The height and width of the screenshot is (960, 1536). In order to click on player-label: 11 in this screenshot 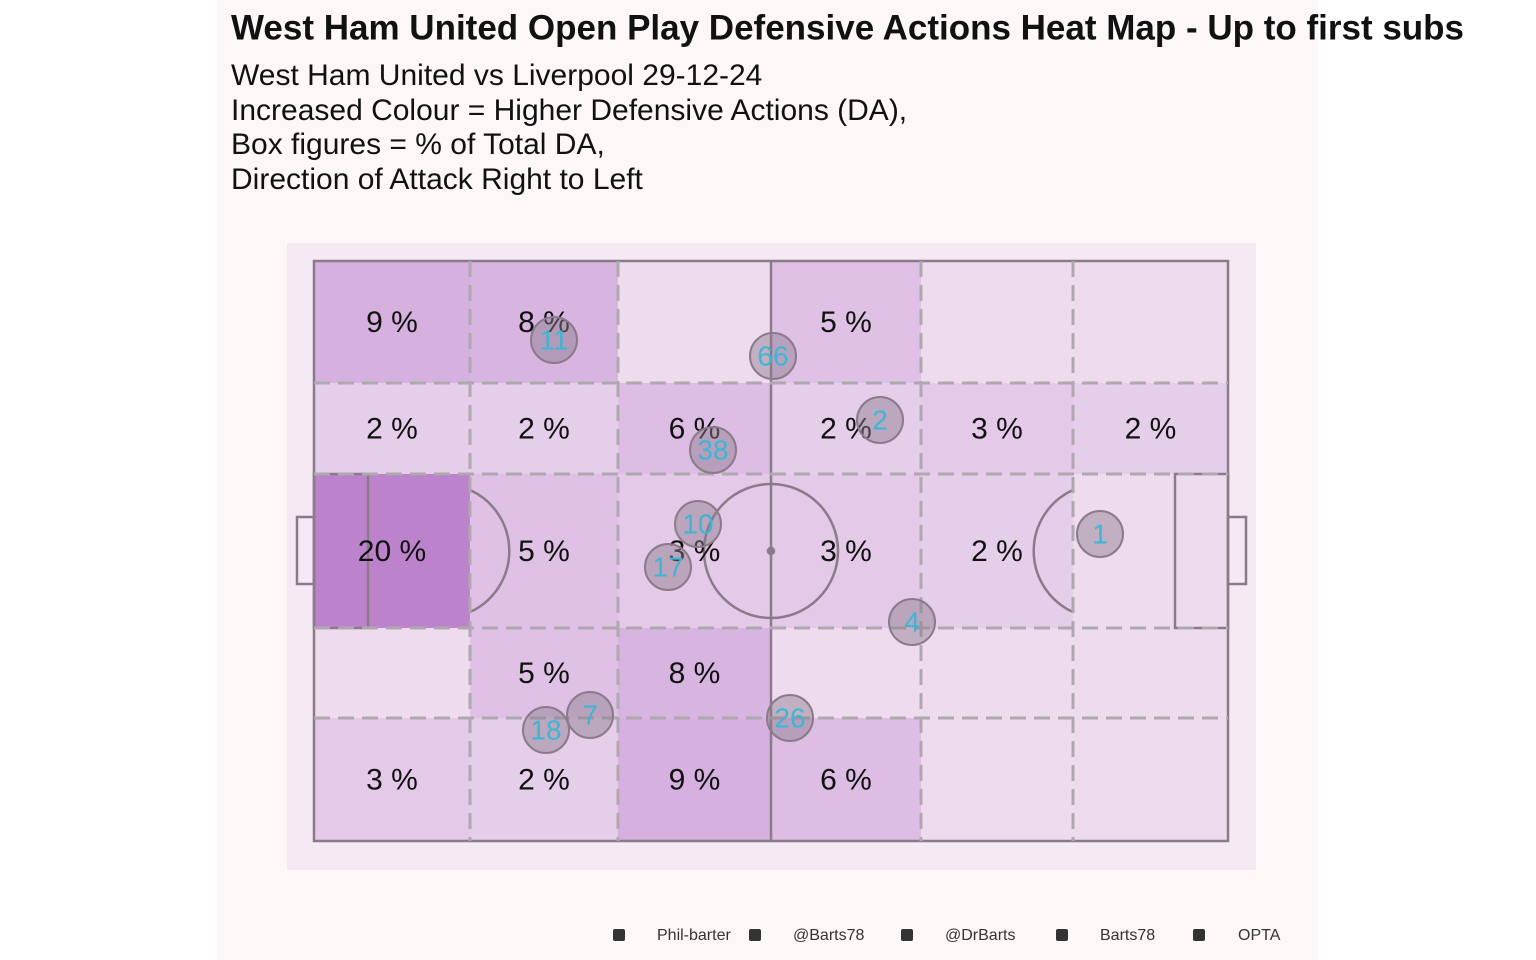, I will do `click(553, 339)`.